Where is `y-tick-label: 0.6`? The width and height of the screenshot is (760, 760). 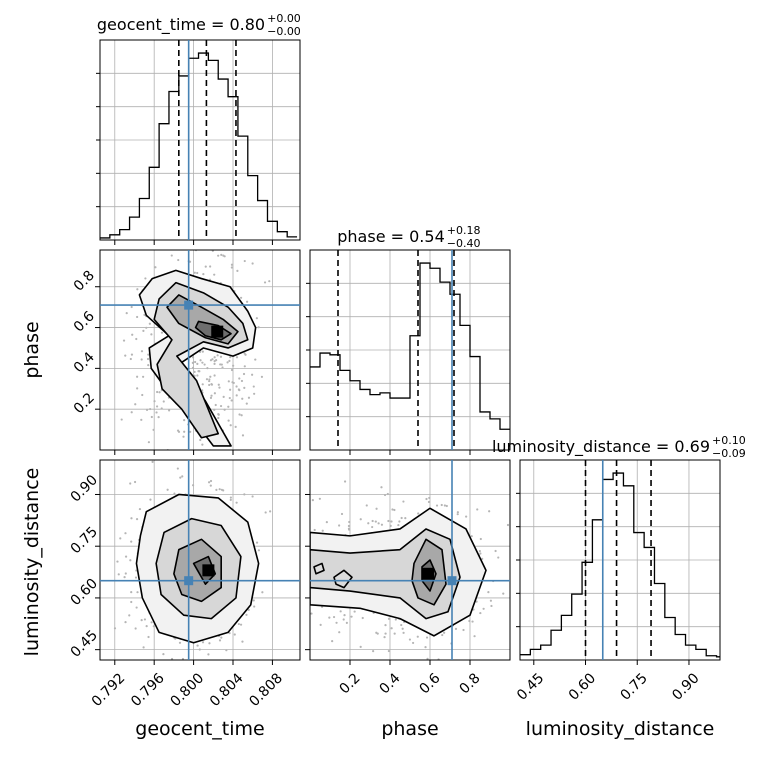 y-tick-label: 0.6 is located at coordinates (84, 321).